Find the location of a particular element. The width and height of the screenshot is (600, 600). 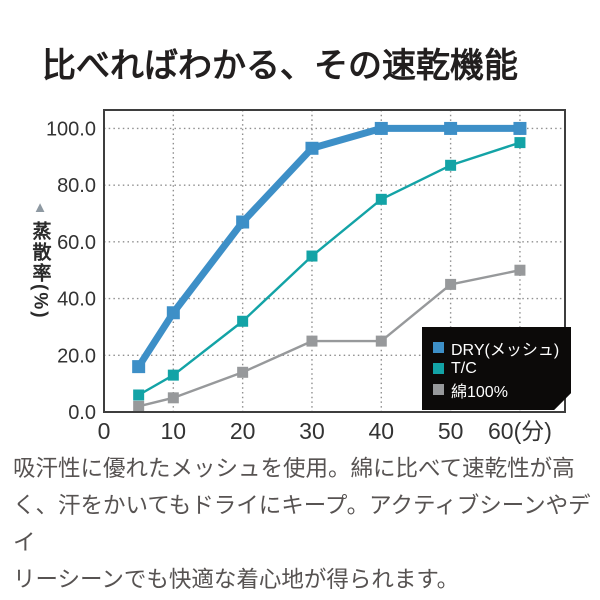

x-tick-label: 50 is located at coordinates (451, 431).